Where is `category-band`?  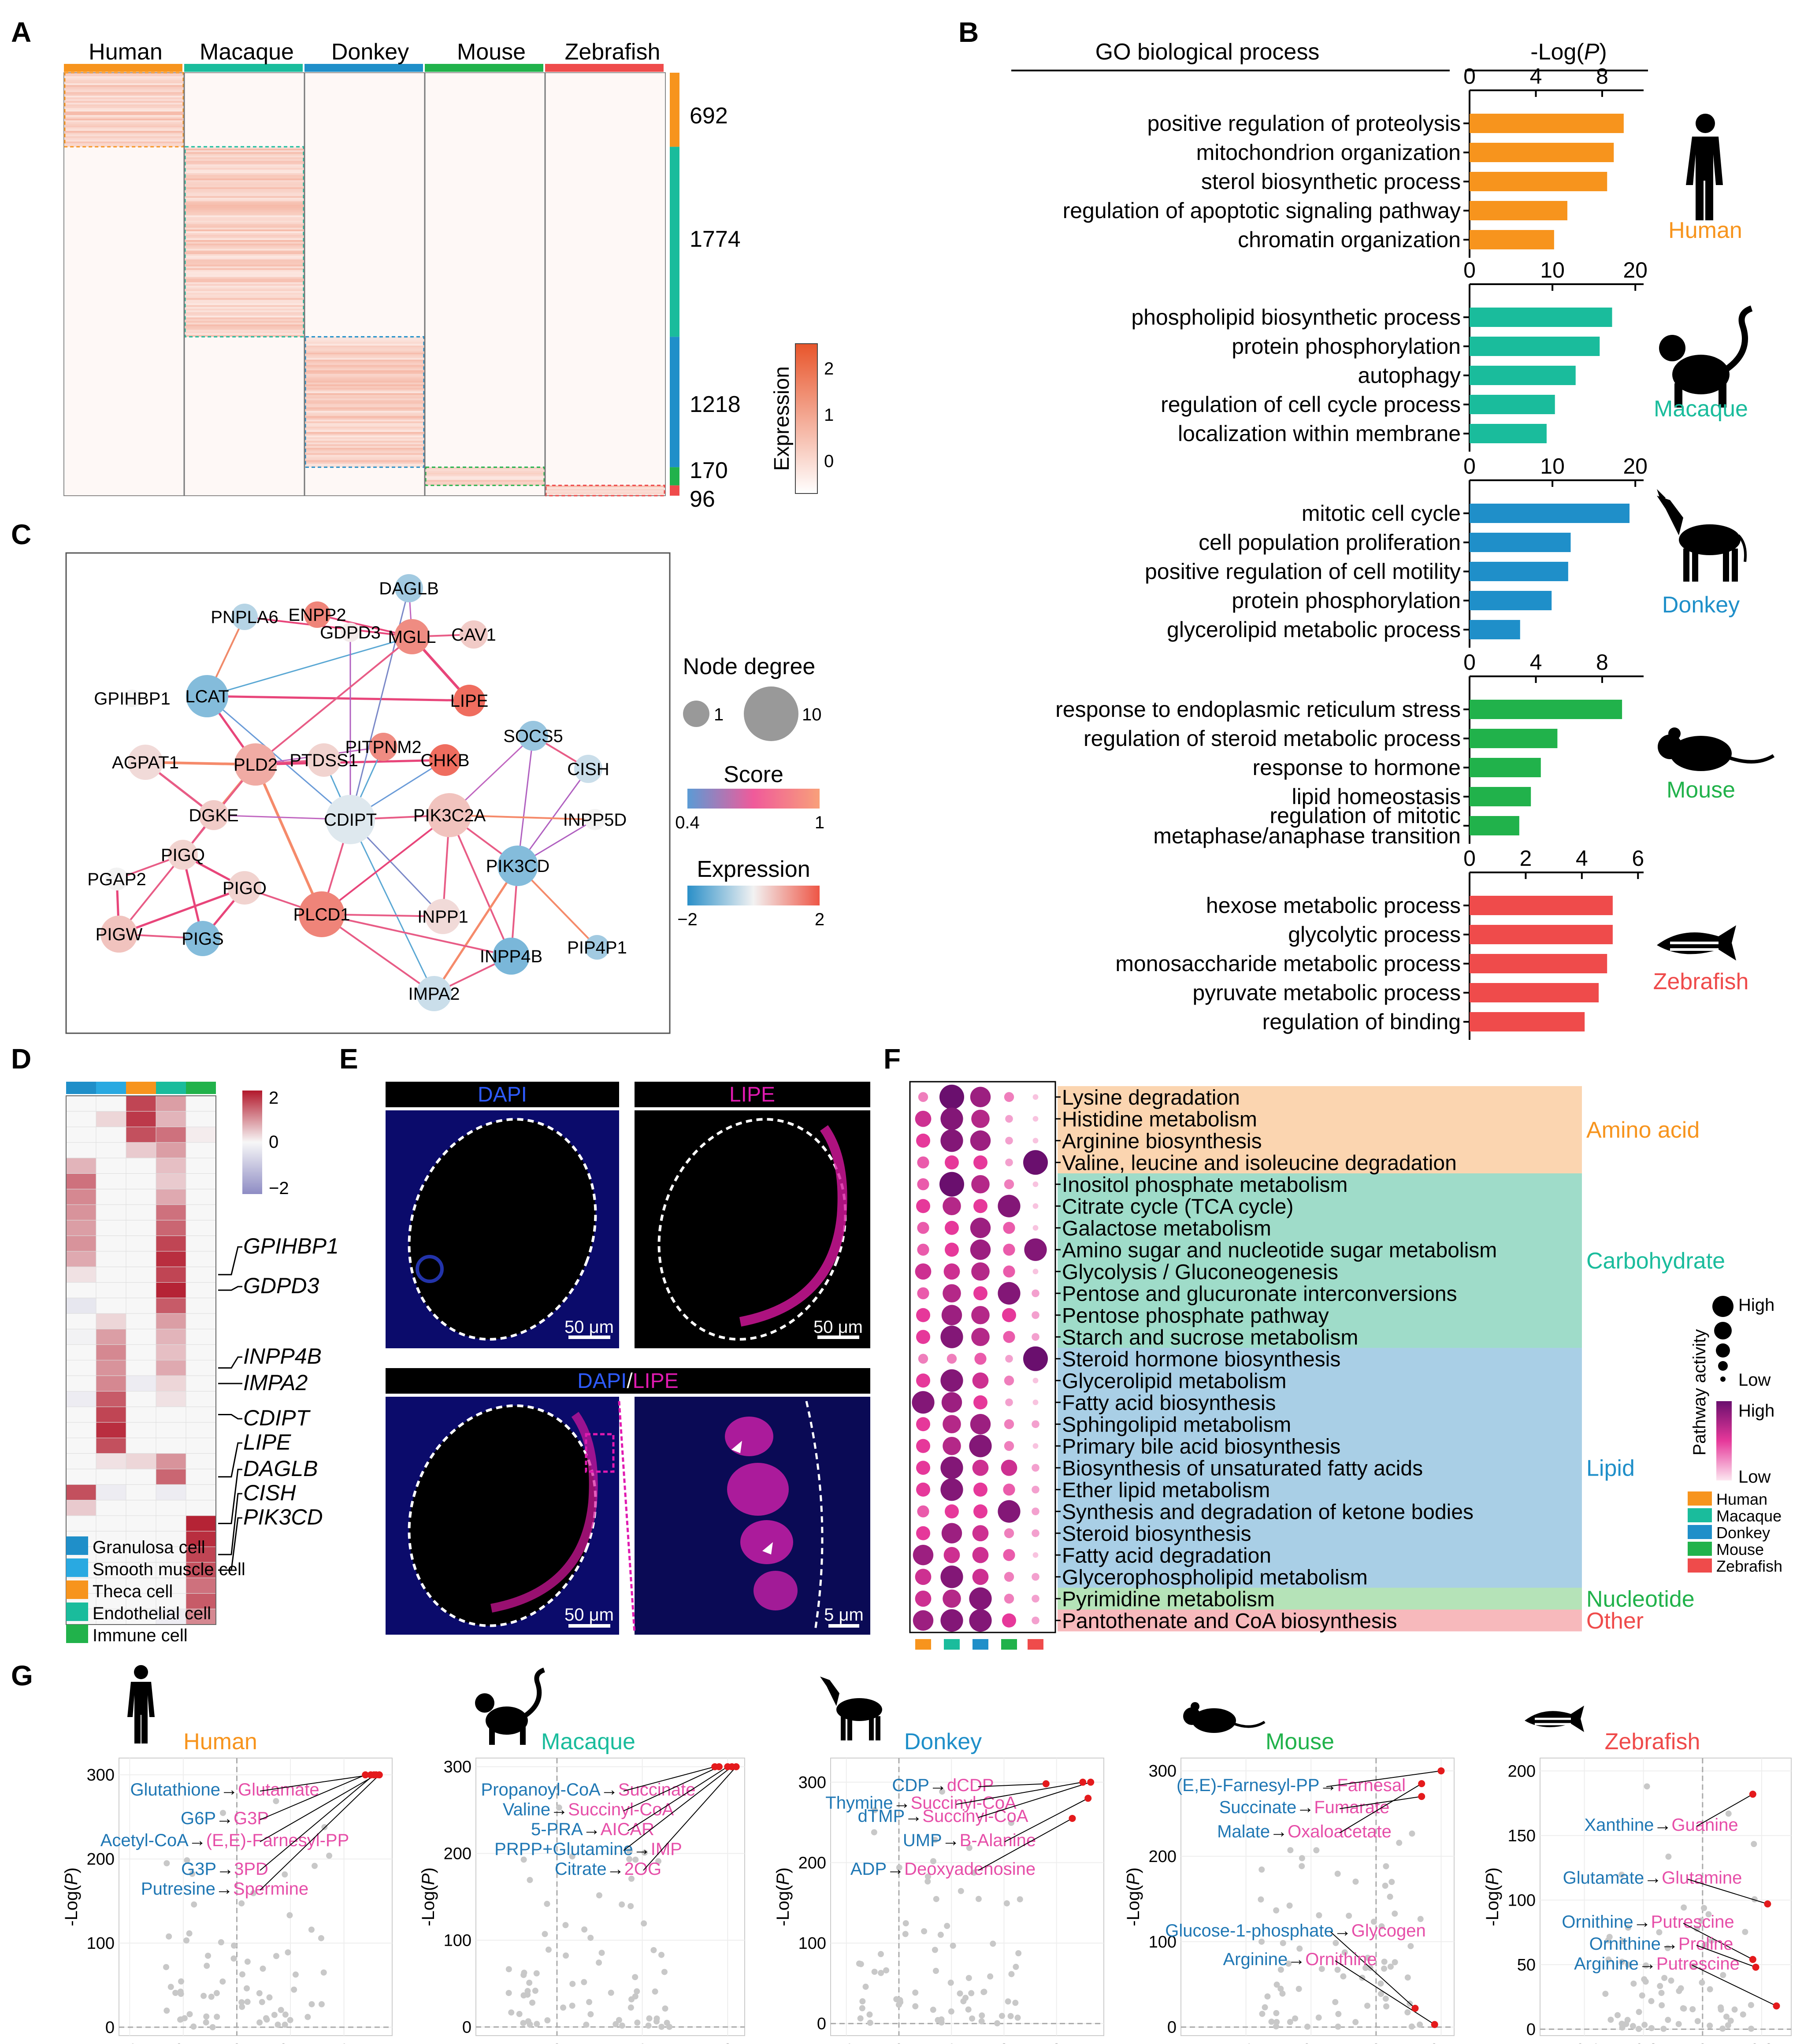
category-band is located at coordinates (1320, 1260).